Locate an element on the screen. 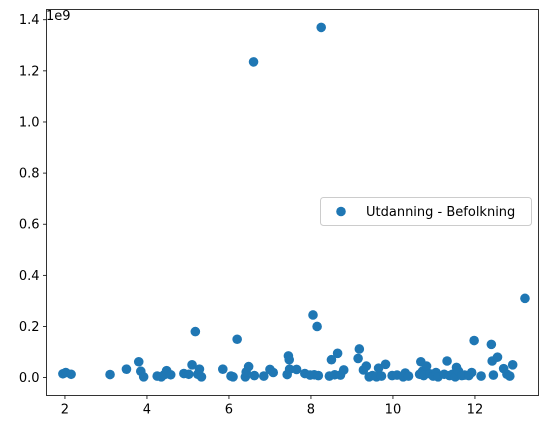 The height and width of the screenshot is (428, 547). legend-frame is located at coordinates (426, 211).